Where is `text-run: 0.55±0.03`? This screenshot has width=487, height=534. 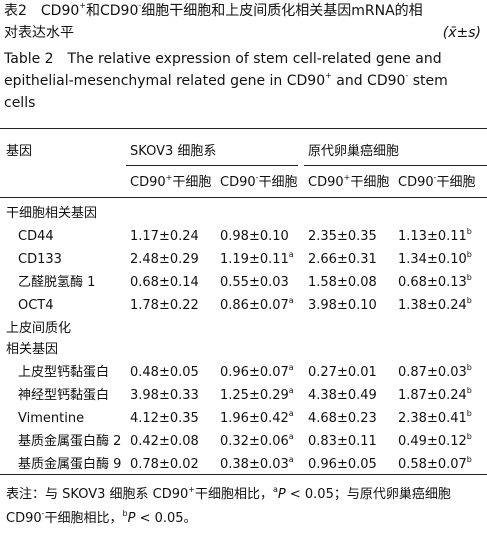
text-run: 0.55±0.03 is located at coordinates (254, 282).